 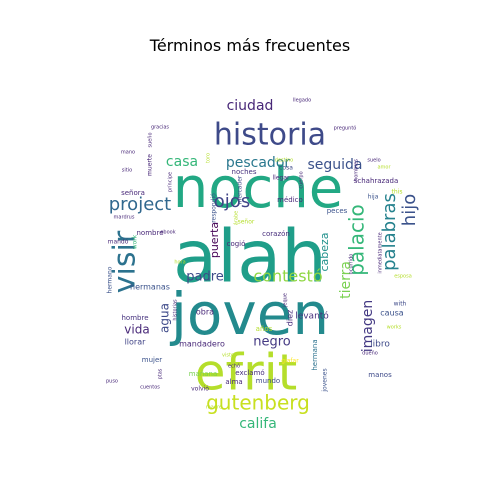 I want to click on cloud-word: gracias, so click(x=160, y=128).